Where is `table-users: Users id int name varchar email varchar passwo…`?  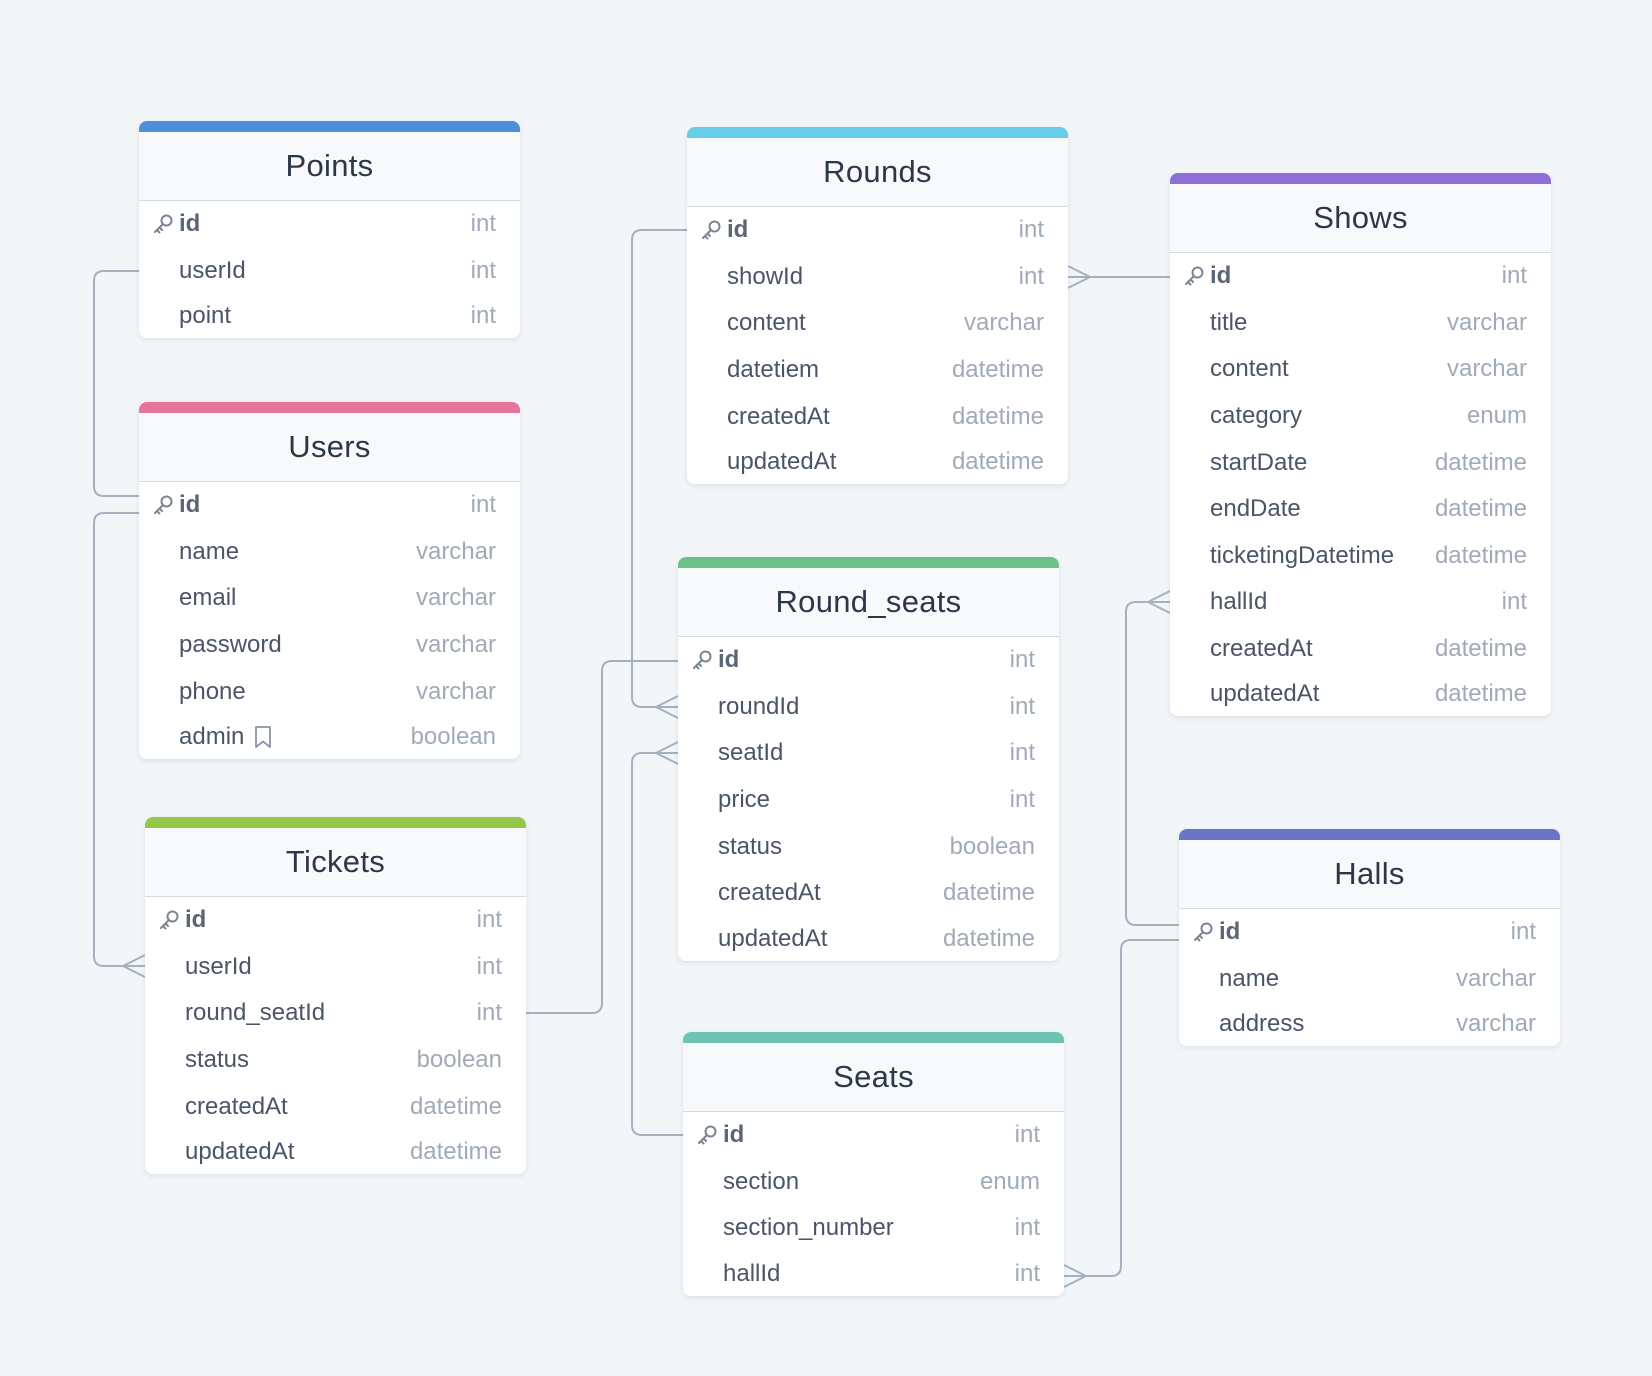 table-users: Users id int name varchar email varchar passwo… is located at coordinates (329, 580).